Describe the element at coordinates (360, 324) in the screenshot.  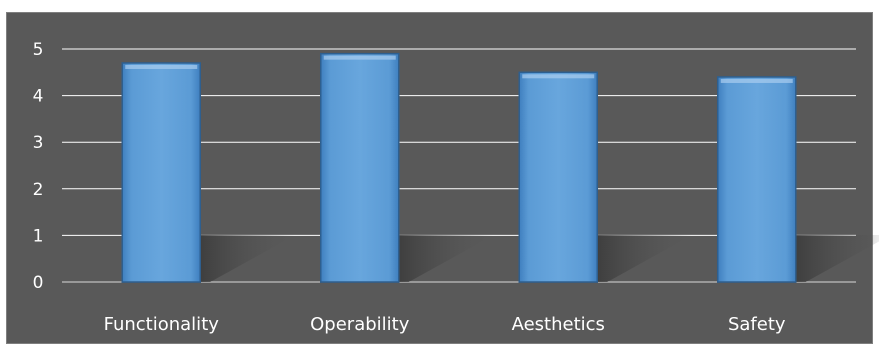
I see `x-category-label: Operability` at that location.